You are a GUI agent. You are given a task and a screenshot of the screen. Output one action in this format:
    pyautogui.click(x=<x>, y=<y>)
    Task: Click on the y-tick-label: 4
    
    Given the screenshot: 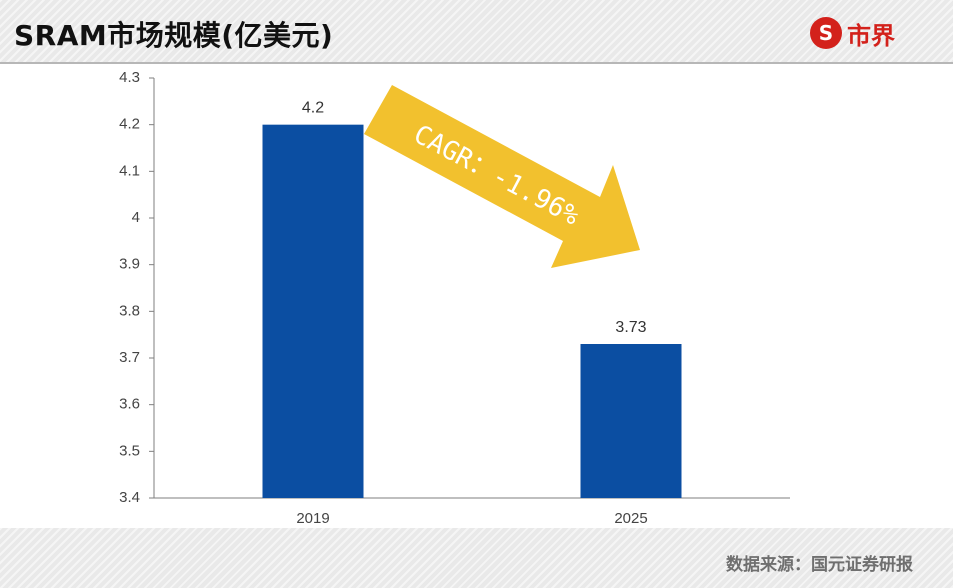 What is the action you would take?
    pyautogui.click(x=136, y=217)
    